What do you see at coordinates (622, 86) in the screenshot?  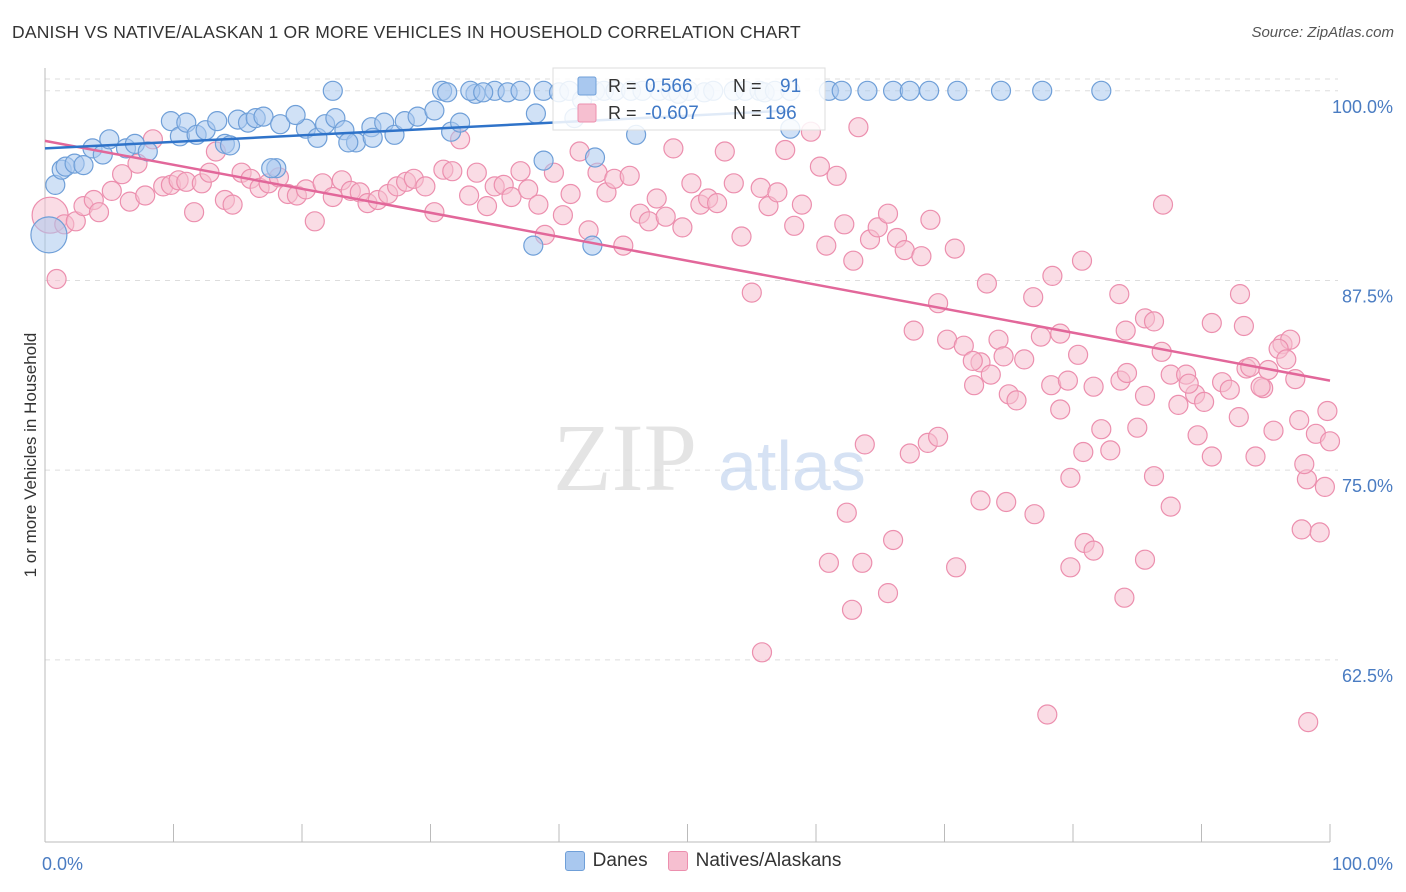 I see `stats-danes-r-label: R =` at bounding box center [622, 86].